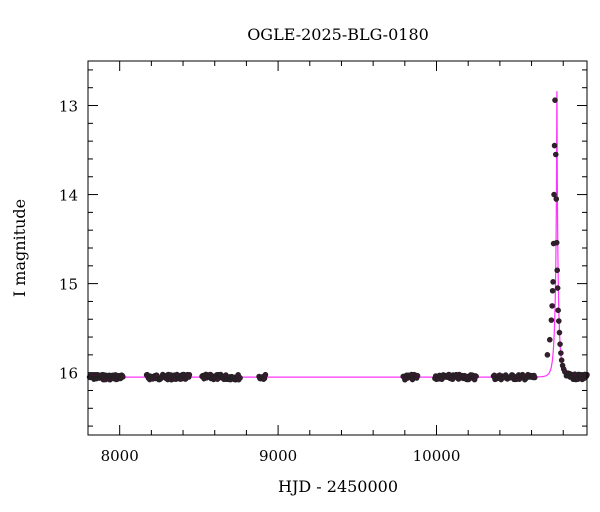  What do you see at coordinates (338, 486) in the screenshot?
I see `x-axis-label: HJD - 2450000` at bounding box center [338, 486].